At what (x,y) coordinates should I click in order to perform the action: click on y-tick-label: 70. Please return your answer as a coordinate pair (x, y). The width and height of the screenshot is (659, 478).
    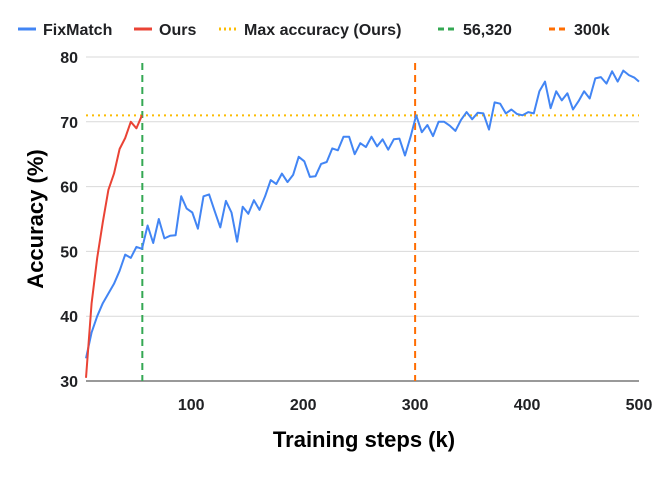
    Looking at the image, I should click on (69, 123).